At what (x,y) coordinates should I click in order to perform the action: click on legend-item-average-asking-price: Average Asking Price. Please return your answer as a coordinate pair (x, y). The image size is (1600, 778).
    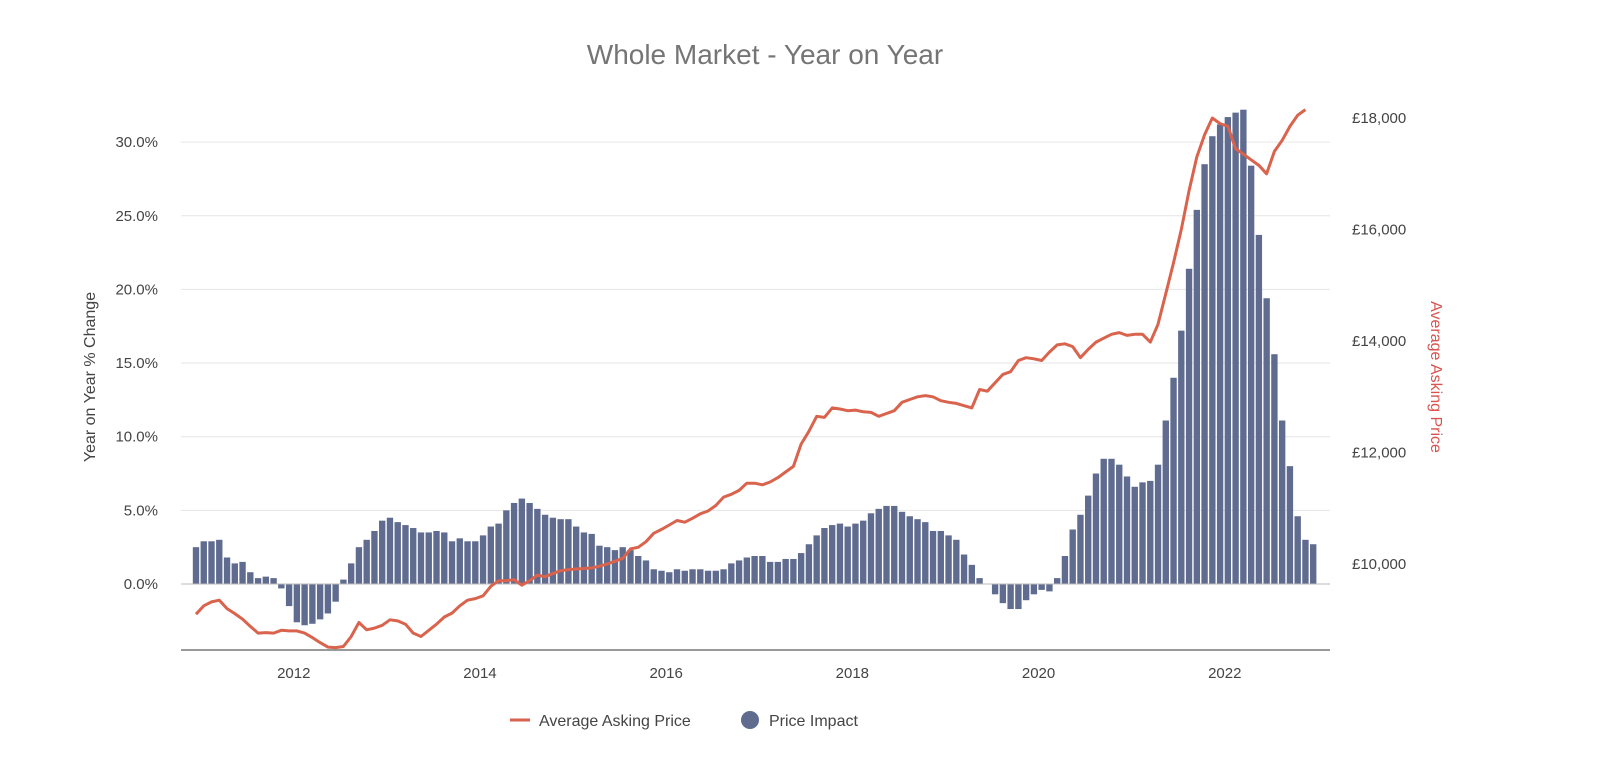
    Looking at the image, I should click on (600, 721).